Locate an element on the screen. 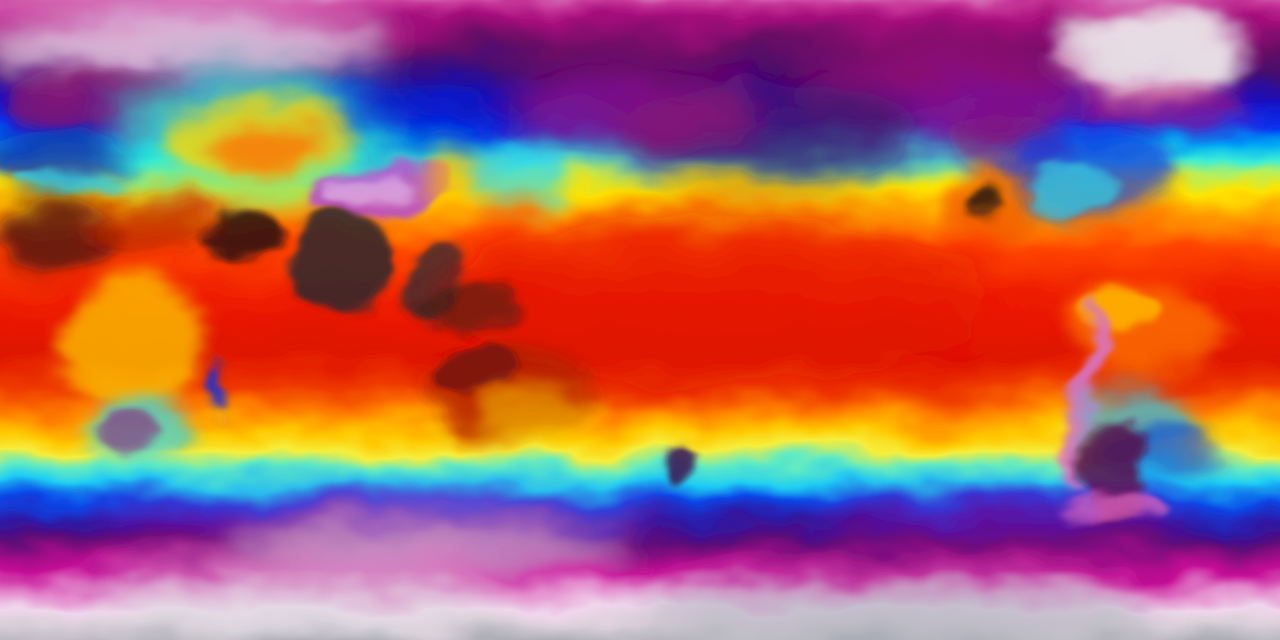 This screenshot has width=1280, height=640. map-feature-japan-sea-cyan is located at coordinates (520, 175).